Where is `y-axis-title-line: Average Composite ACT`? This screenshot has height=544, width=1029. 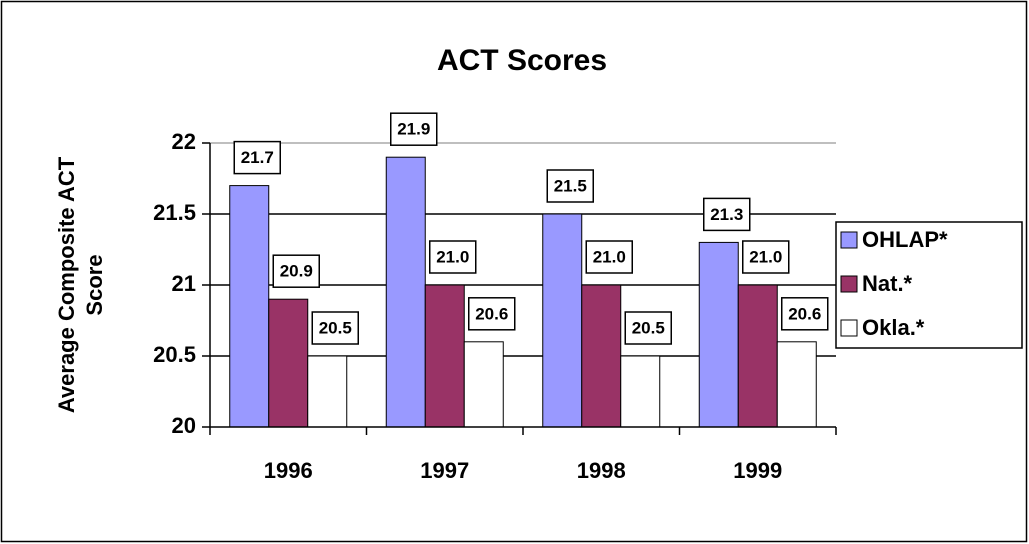
y-axis-title-line: Average Composite ACT is located at coordinates (66, 284).